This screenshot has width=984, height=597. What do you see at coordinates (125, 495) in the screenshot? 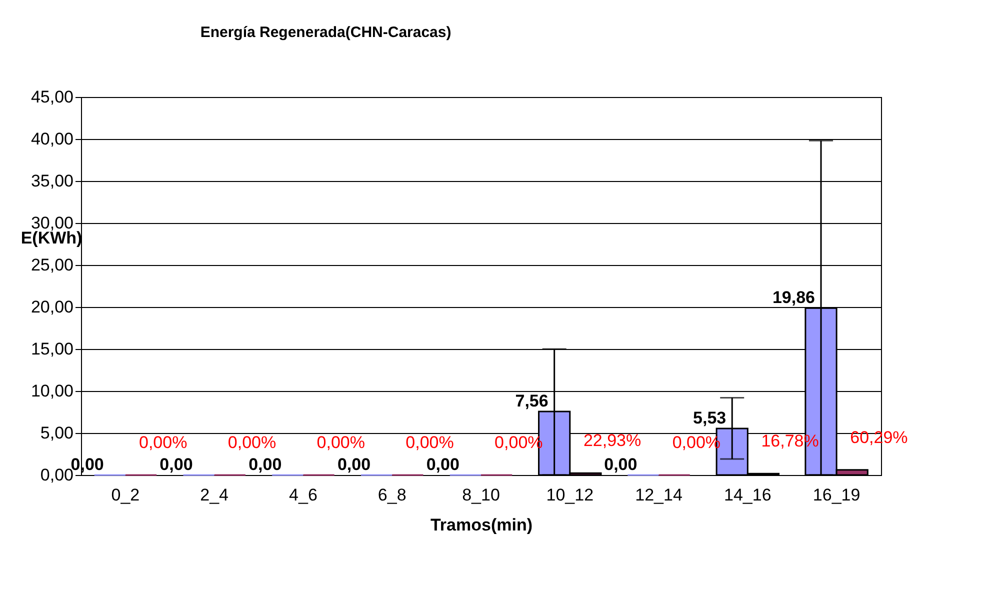
I see `x-tick-label: 0_2` at bounding box center [125, 495].